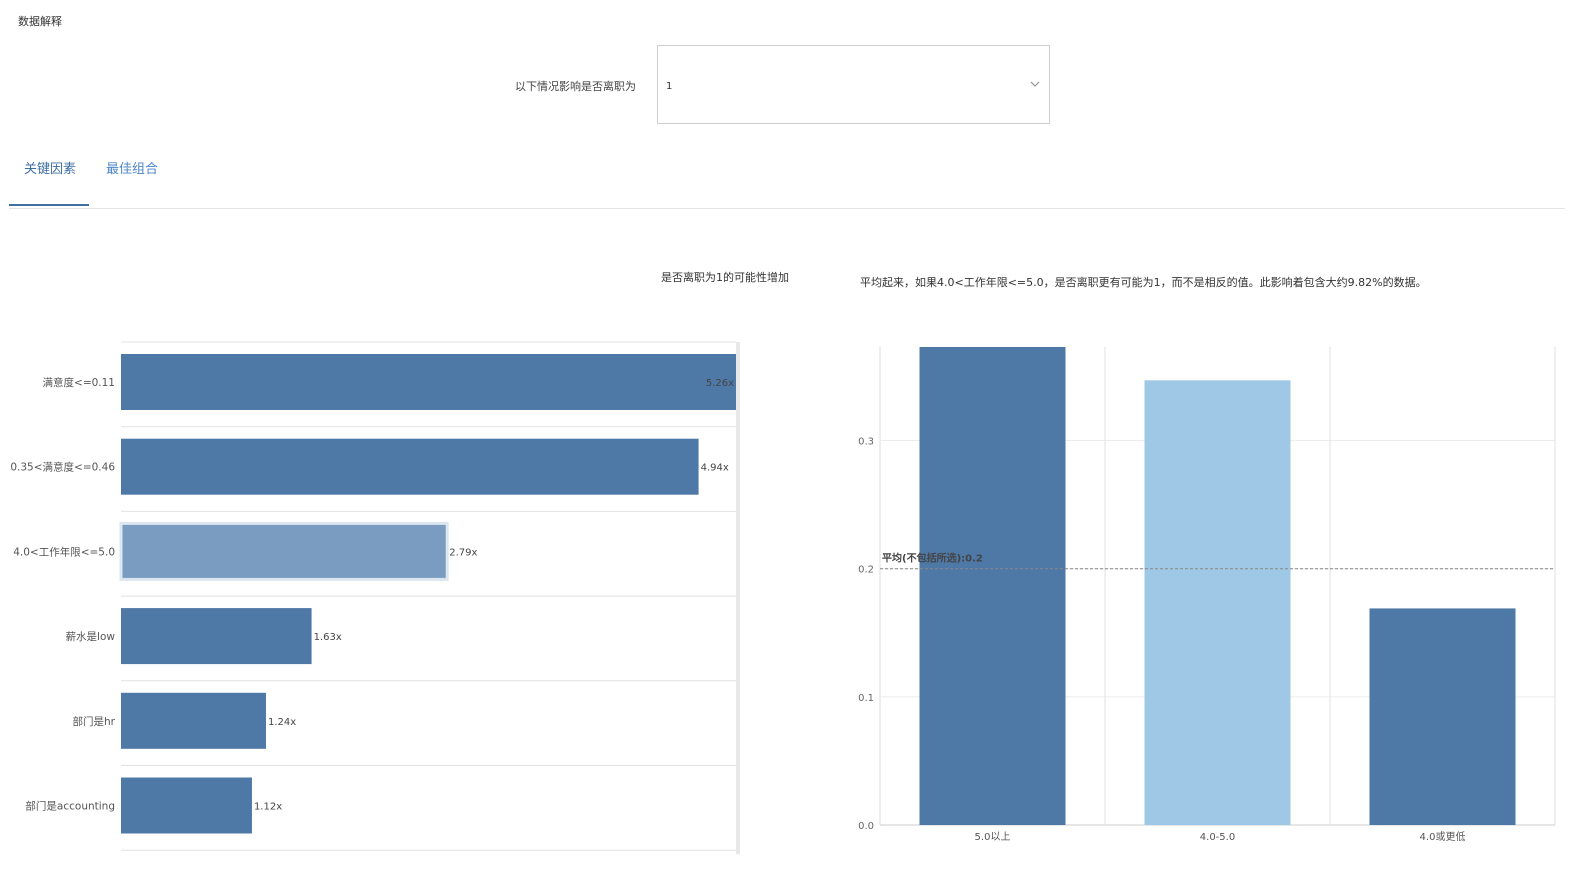  Describe the element at coordinates (866, 698) in the screenshot. I see `y-tick-label: 0.1` at that location.